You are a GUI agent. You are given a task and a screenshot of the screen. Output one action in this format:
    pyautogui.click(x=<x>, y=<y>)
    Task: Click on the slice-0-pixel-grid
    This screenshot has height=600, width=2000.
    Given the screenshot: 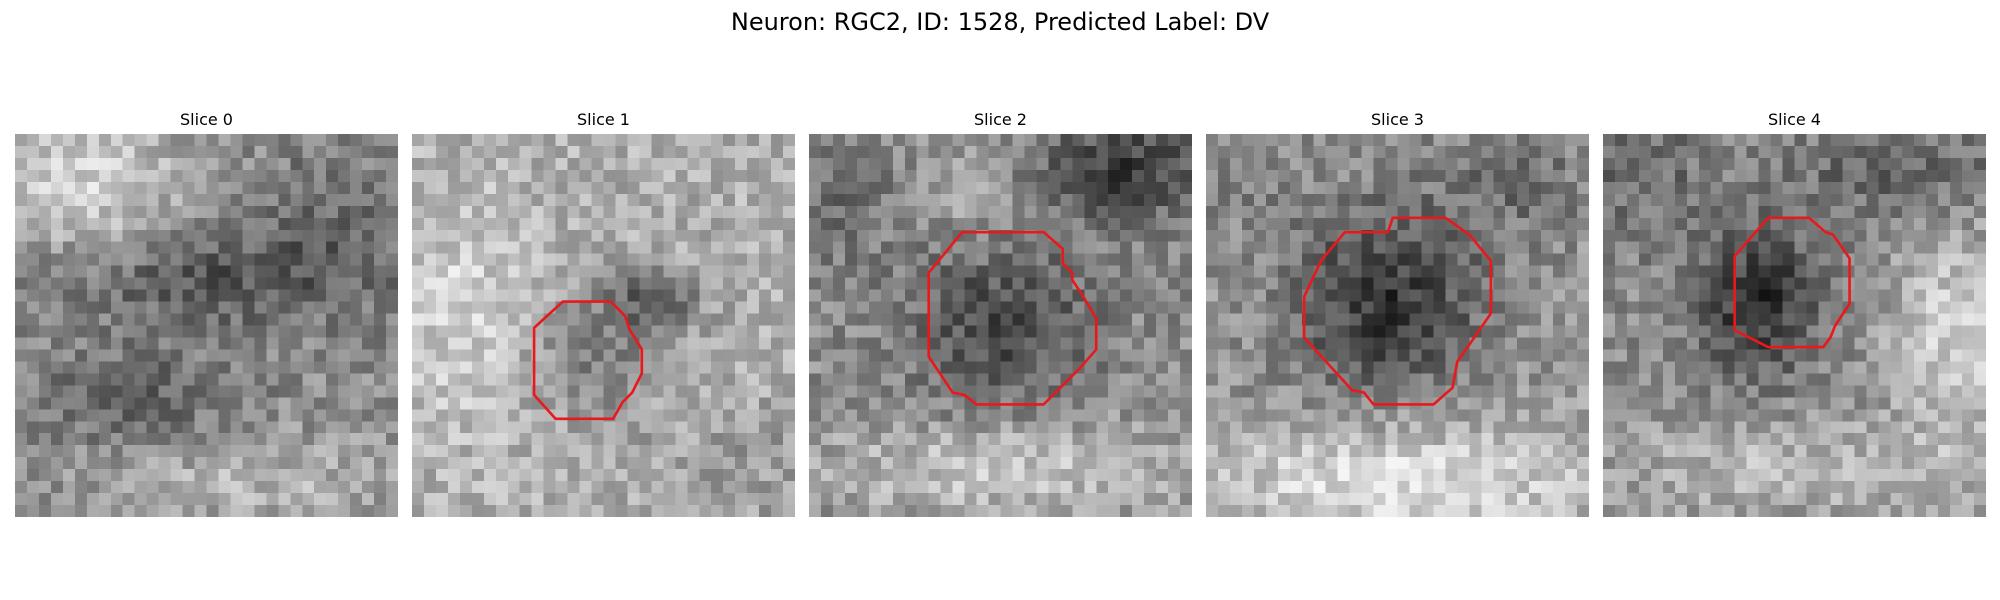 What is the action you would take?
    pyautogui.click(x=206, y=325)
    